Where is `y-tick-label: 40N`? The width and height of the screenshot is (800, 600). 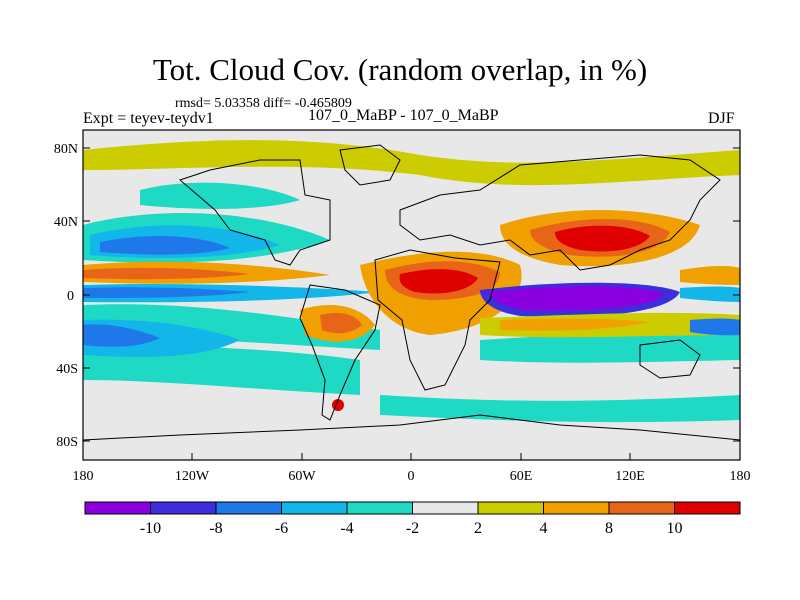 y-tick-label: 40N is located at coordinates (66, 222).